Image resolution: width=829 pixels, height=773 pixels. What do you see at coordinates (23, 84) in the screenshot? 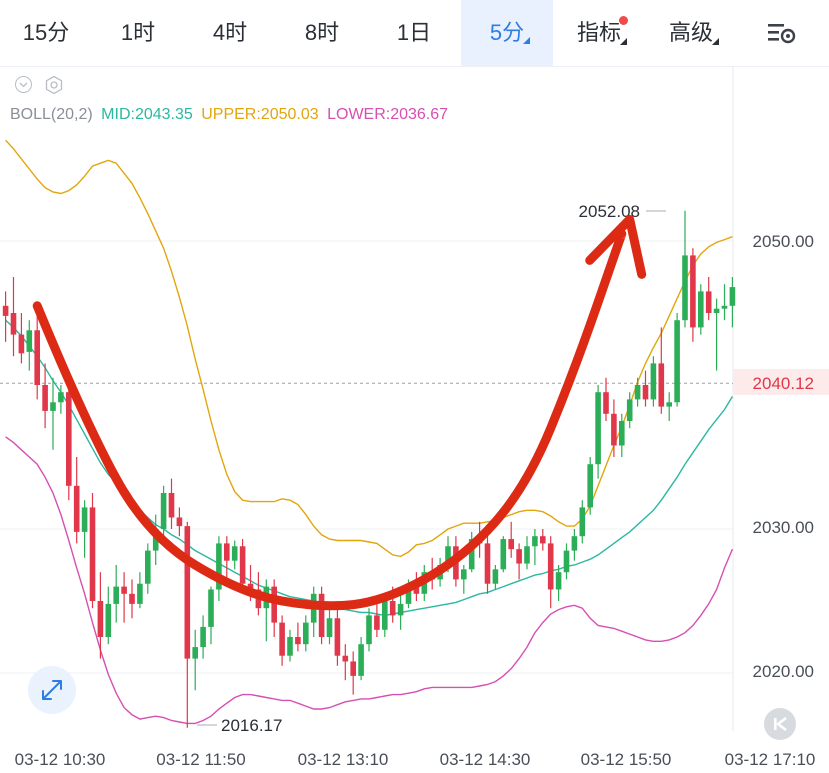
I see `chevron-down-circle-icon` at bounding box center [23, 84].